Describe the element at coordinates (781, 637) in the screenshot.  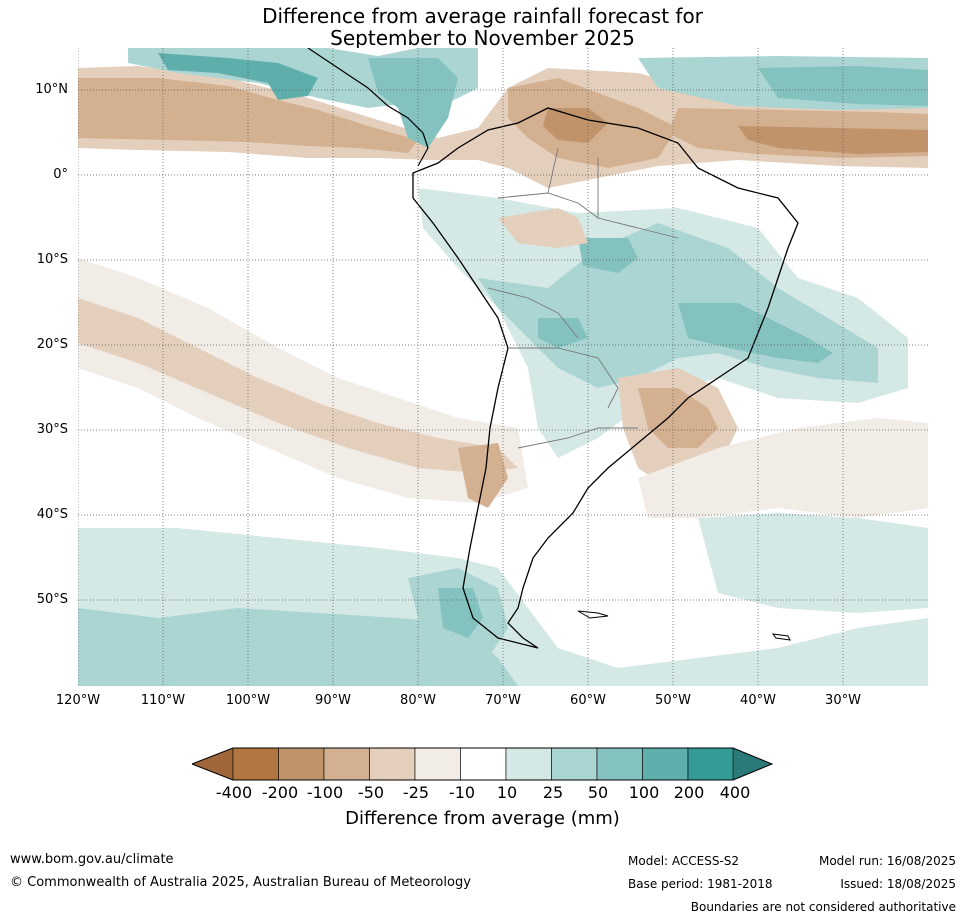
I see `south-georgia-island` at that location.